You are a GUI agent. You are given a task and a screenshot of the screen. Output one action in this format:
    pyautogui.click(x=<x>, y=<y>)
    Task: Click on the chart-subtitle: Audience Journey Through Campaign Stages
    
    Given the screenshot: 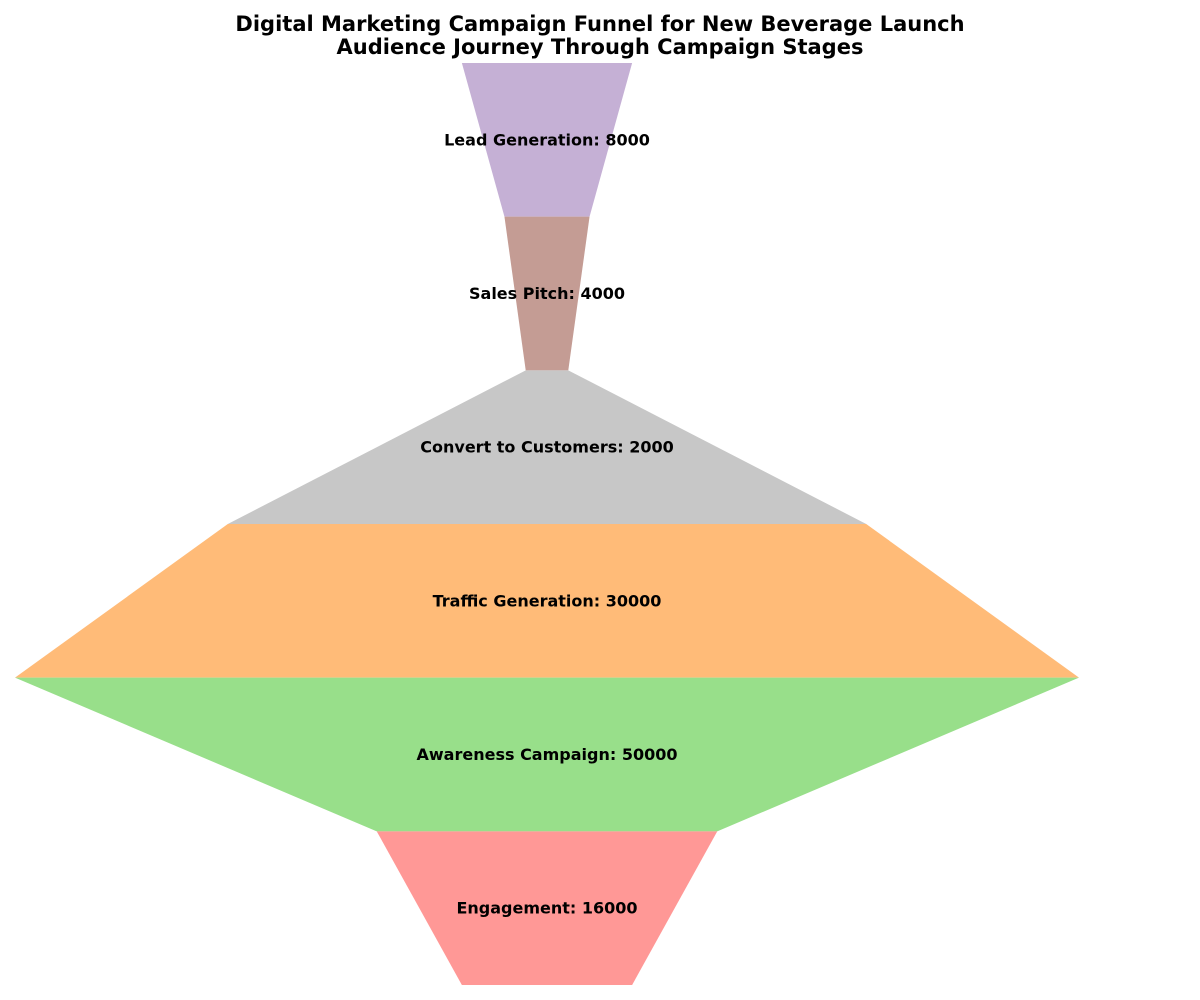 What is the action you would take?
    pyautogui.click(x=600, y=47)
    